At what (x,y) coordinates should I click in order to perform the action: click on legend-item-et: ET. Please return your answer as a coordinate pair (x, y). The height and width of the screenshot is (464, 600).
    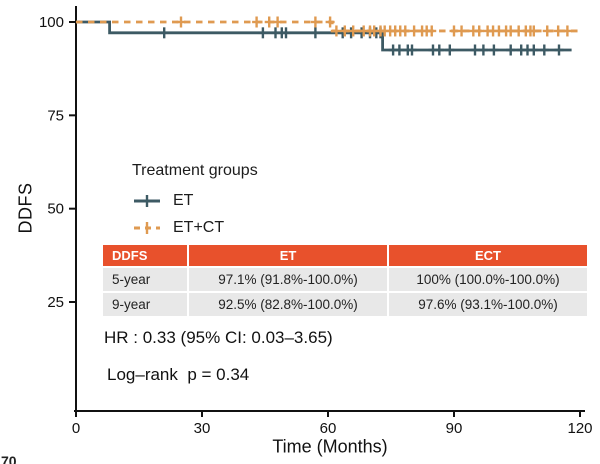
    Looking at the image, I should click on (195, 200).